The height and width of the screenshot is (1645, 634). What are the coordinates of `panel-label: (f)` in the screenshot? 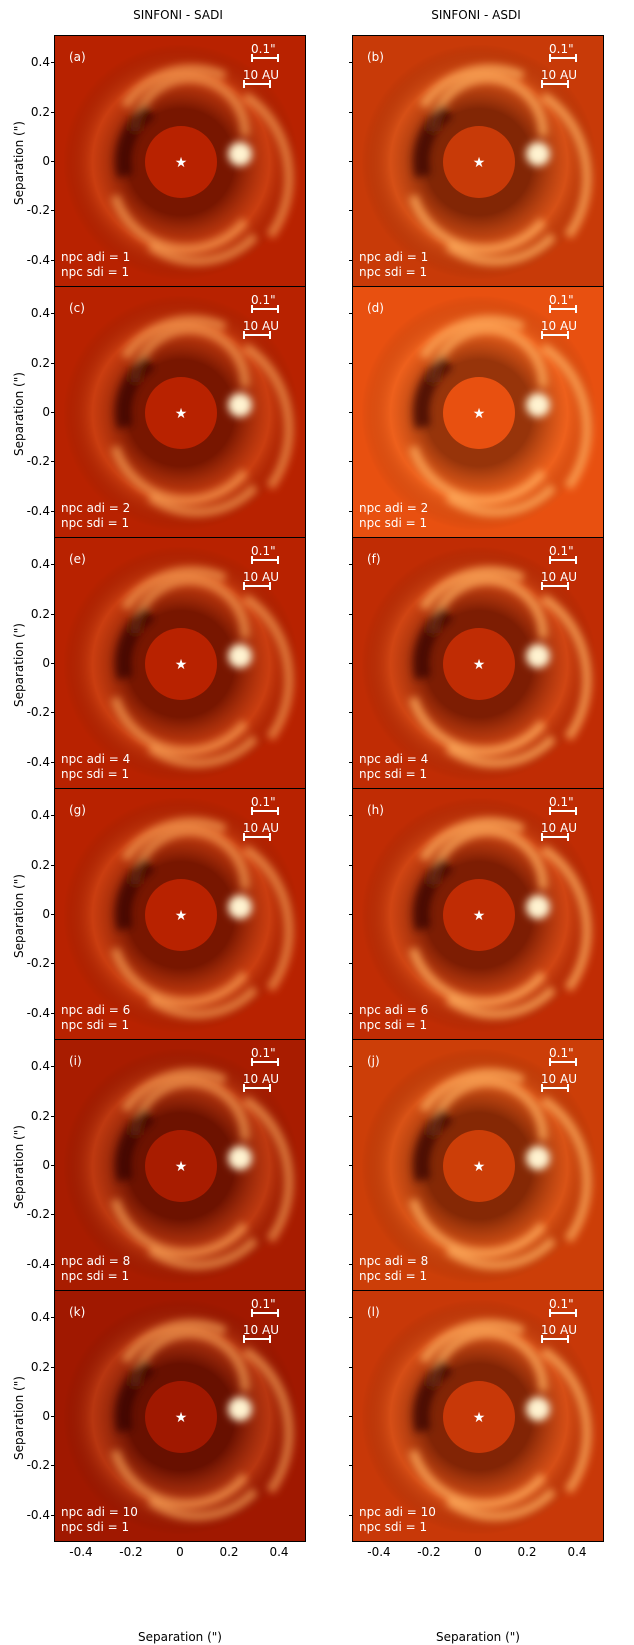 It's located at (374, 559).